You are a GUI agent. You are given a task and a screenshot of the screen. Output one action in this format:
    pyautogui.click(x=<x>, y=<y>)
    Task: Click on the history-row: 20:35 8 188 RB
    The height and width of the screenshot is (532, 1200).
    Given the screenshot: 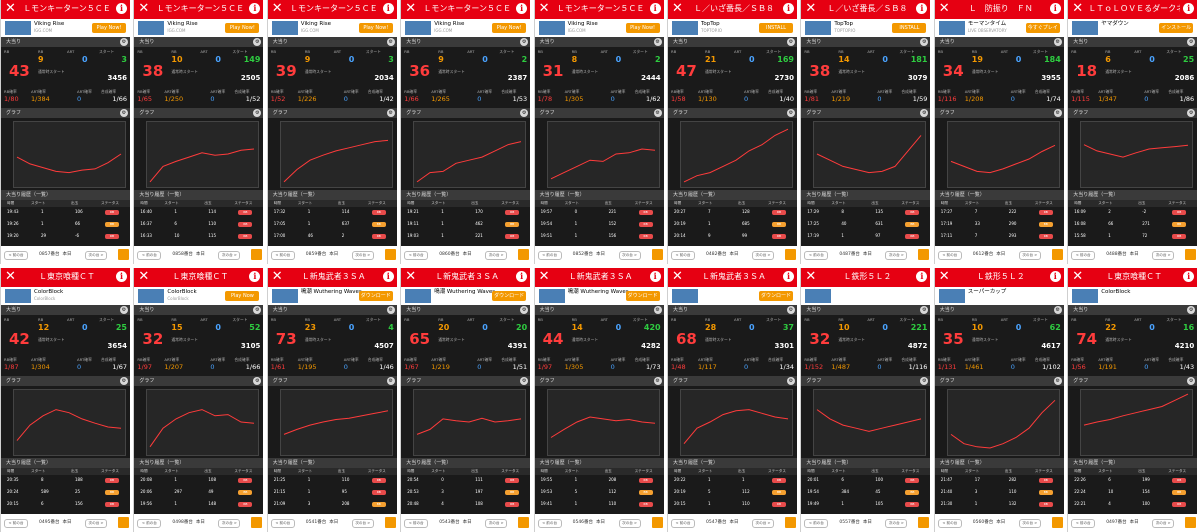 What is the action you would take?
    pyautogui.click(x=65, y=480)
    